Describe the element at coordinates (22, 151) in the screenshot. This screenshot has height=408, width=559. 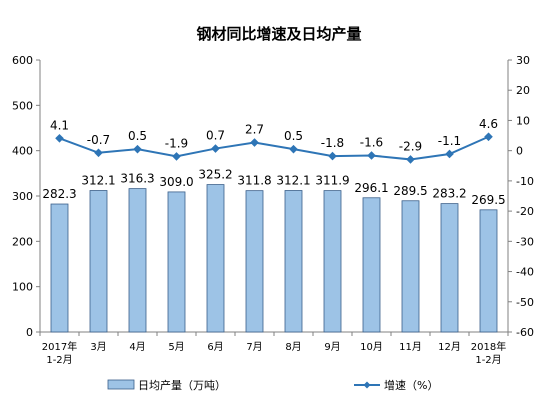
I see `left-tick-label: 400` at that location.